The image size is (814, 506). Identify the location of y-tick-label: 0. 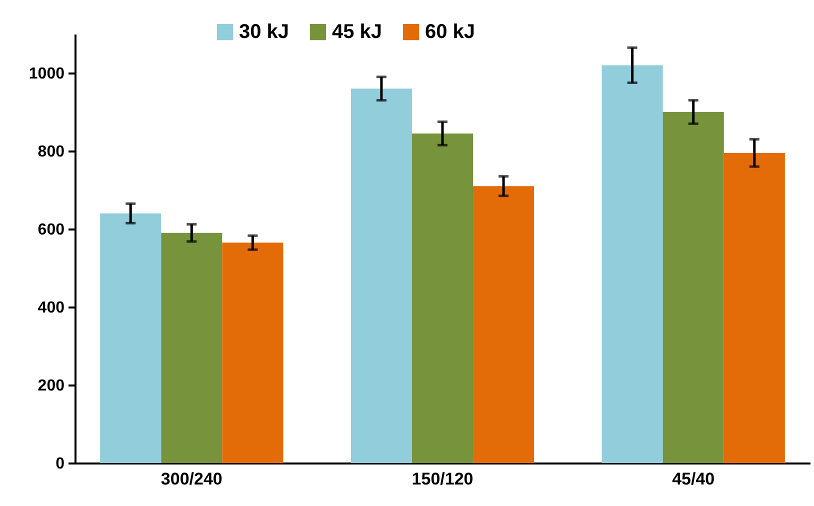
(60, 464).